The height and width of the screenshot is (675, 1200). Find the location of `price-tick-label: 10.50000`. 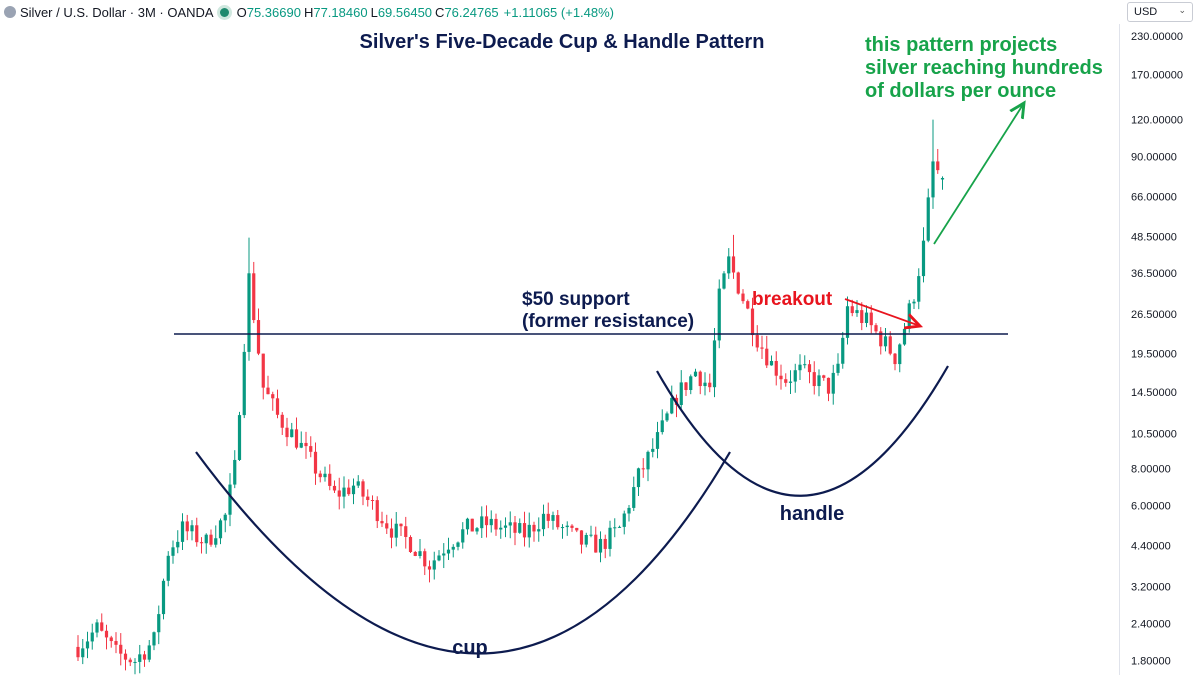

price-tick-label: 10.50000 is located at coordinates (1154, 434).